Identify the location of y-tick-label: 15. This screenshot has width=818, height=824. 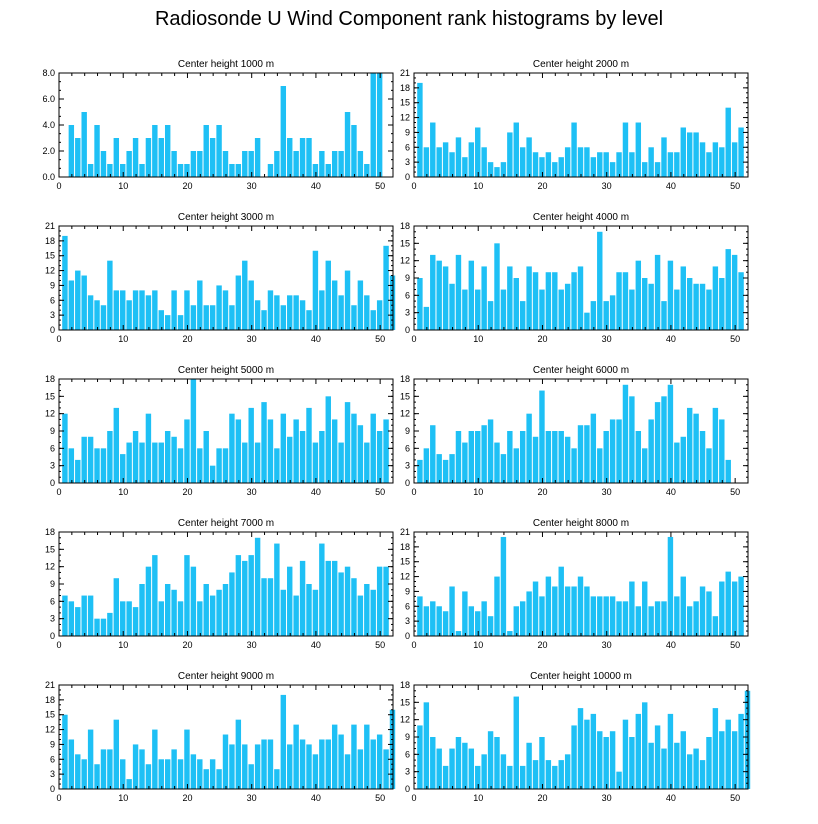
(405, 243).